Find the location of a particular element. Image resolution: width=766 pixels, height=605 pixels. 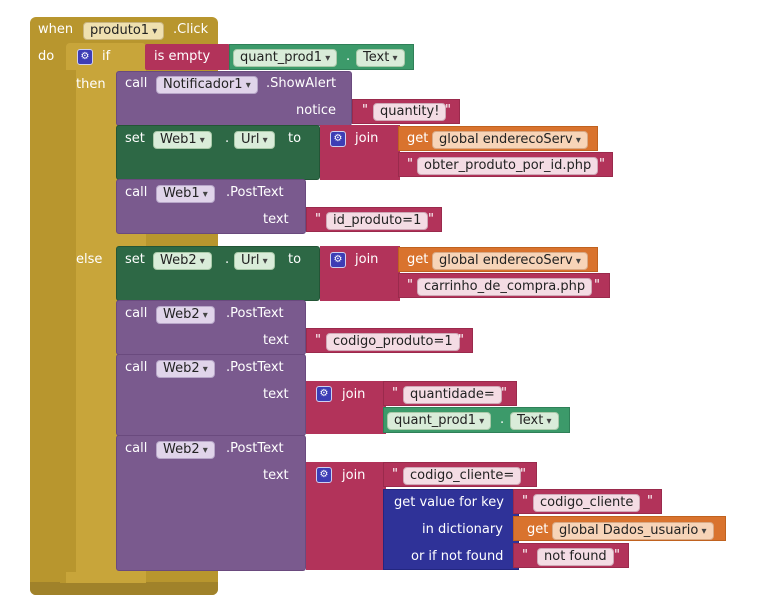

event-do-body is located at coordinates (64, 313).